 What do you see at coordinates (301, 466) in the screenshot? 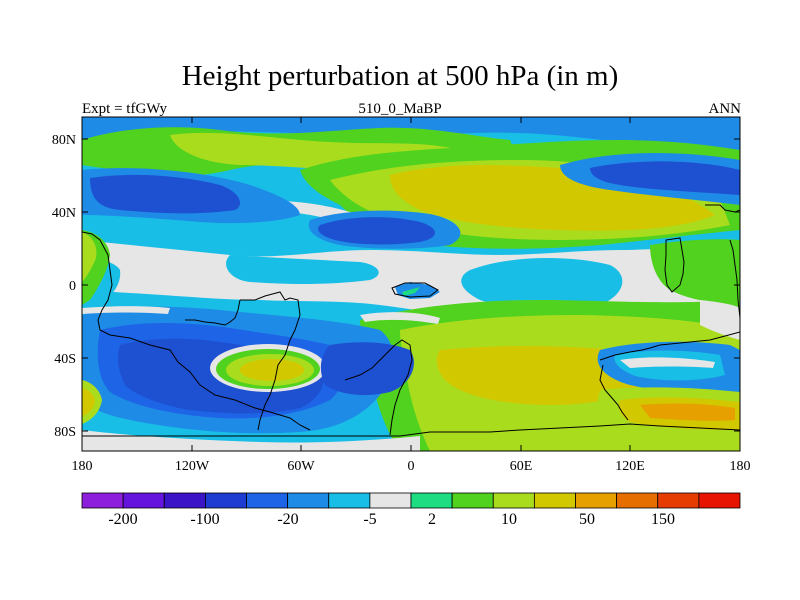
I see `lon-label-60w: 60W` at bounding box center [301, 466].